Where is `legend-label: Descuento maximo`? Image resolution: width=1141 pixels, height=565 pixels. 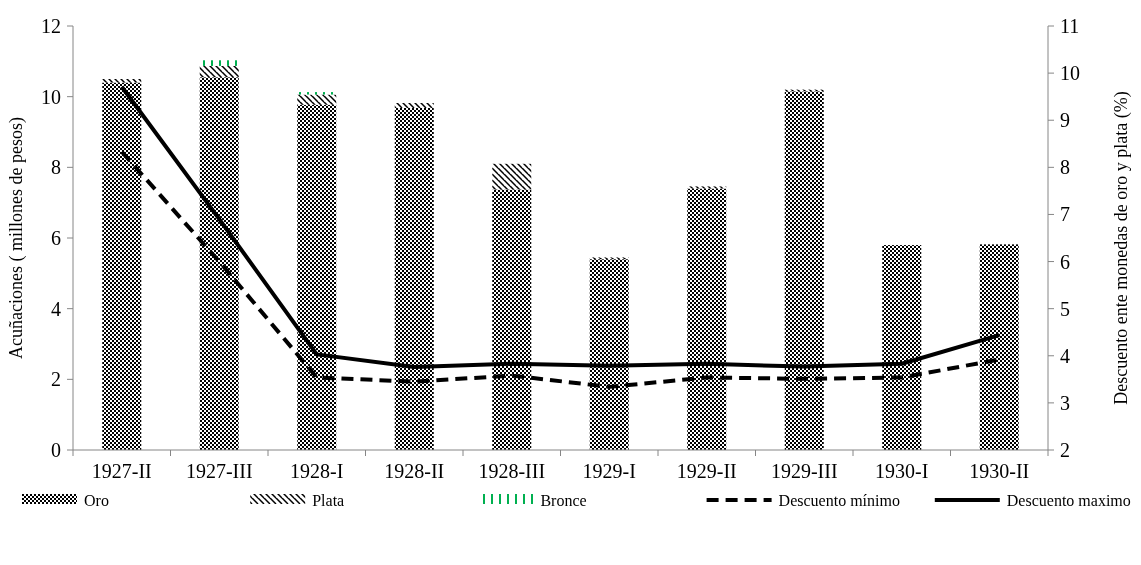
legend-label: Descuento maximo is located at coordinates (1068, 500).